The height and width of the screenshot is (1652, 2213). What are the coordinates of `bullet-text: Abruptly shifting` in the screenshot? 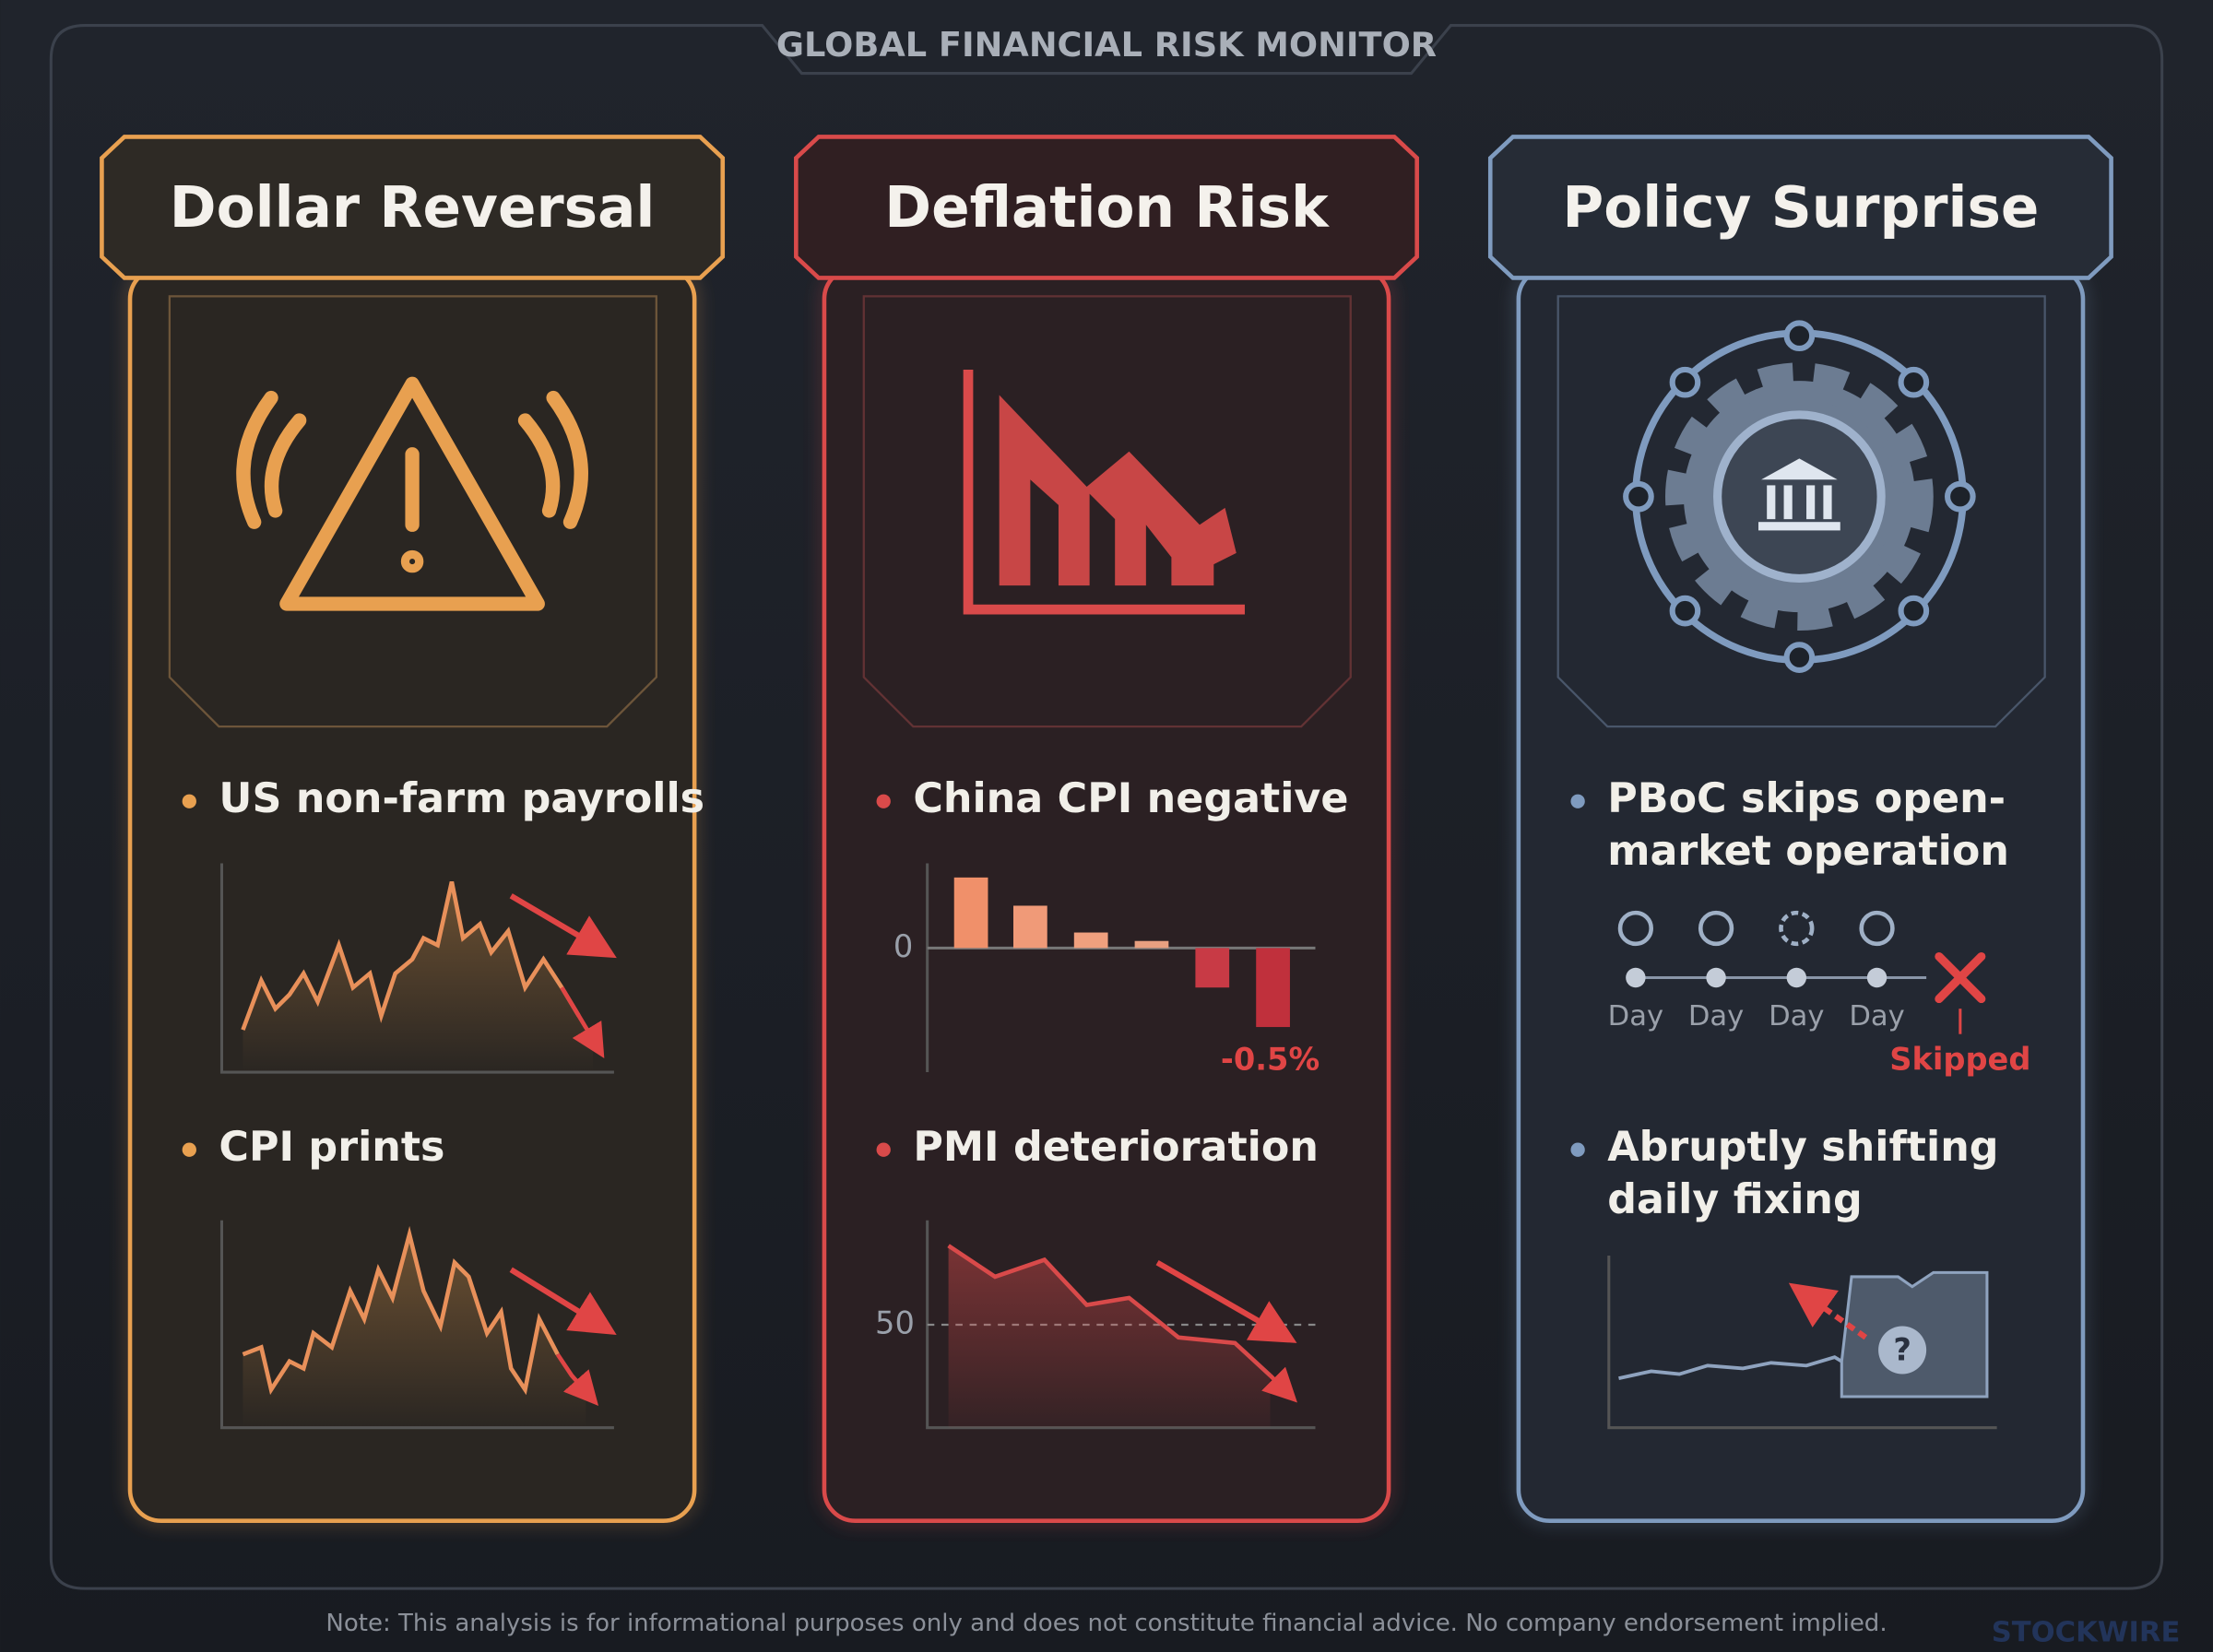 It's located at (1802, 1147).